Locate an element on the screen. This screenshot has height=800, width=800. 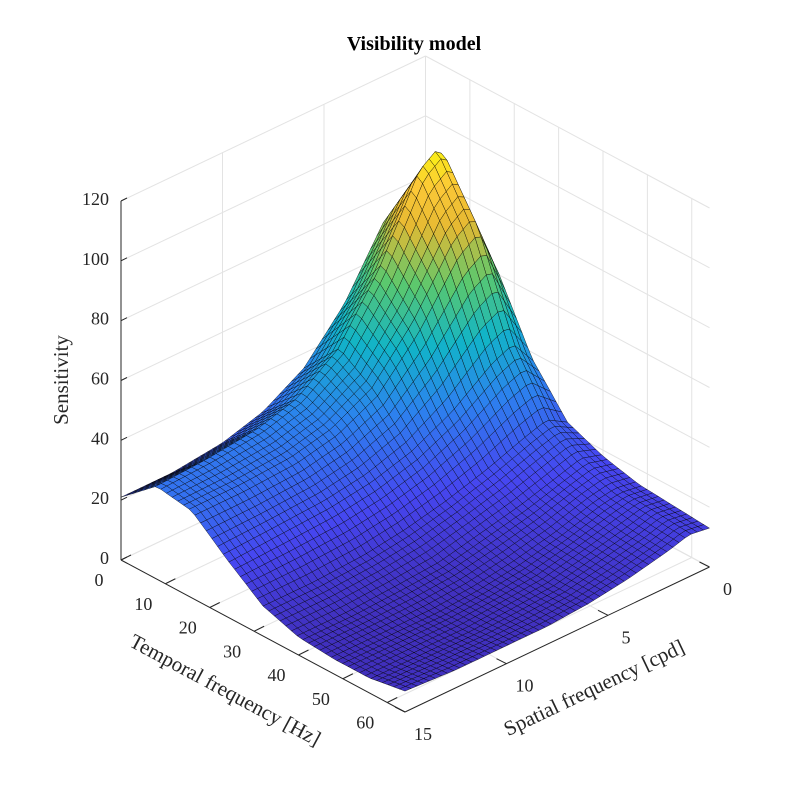
z-tick-label: 0 is located at coordinates (104, 558).